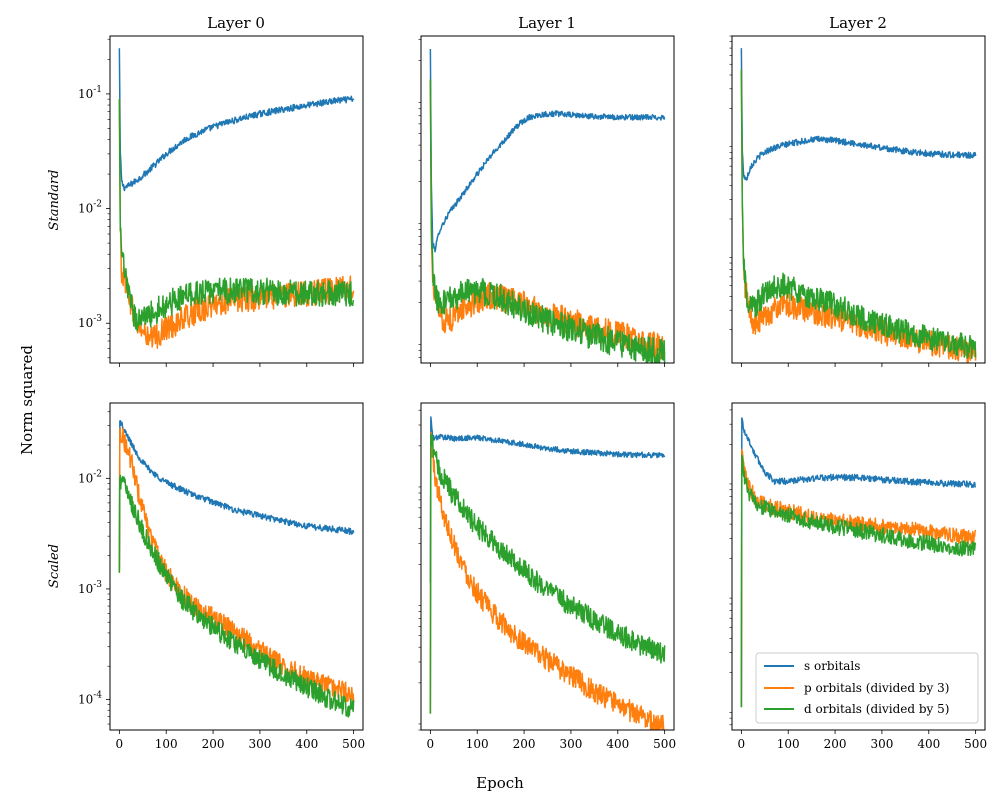  What do you see at coordinates (876, 709) in the screenshot?
I see `legend-label-d: d orbitals (divided by 5)` at bounding box center [876, 709].